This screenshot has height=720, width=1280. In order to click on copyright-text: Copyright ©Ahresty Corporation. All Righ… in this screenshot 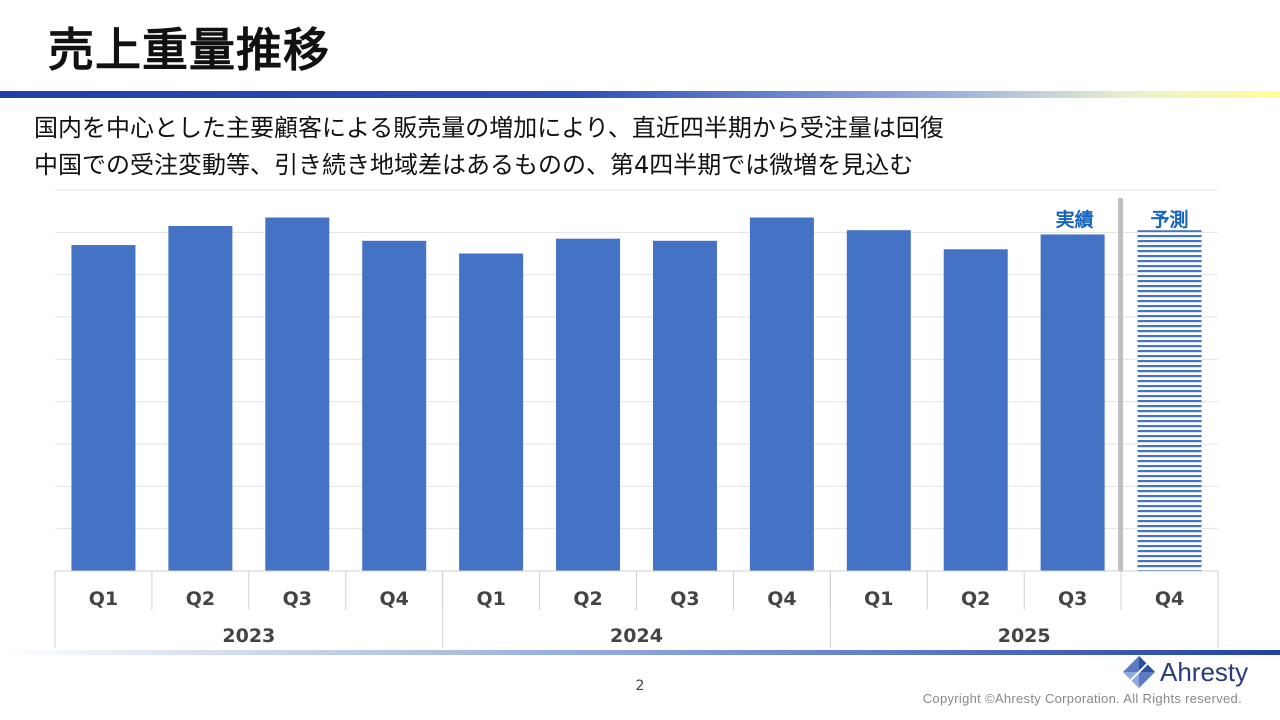, I will do `click(1082, 698)`.